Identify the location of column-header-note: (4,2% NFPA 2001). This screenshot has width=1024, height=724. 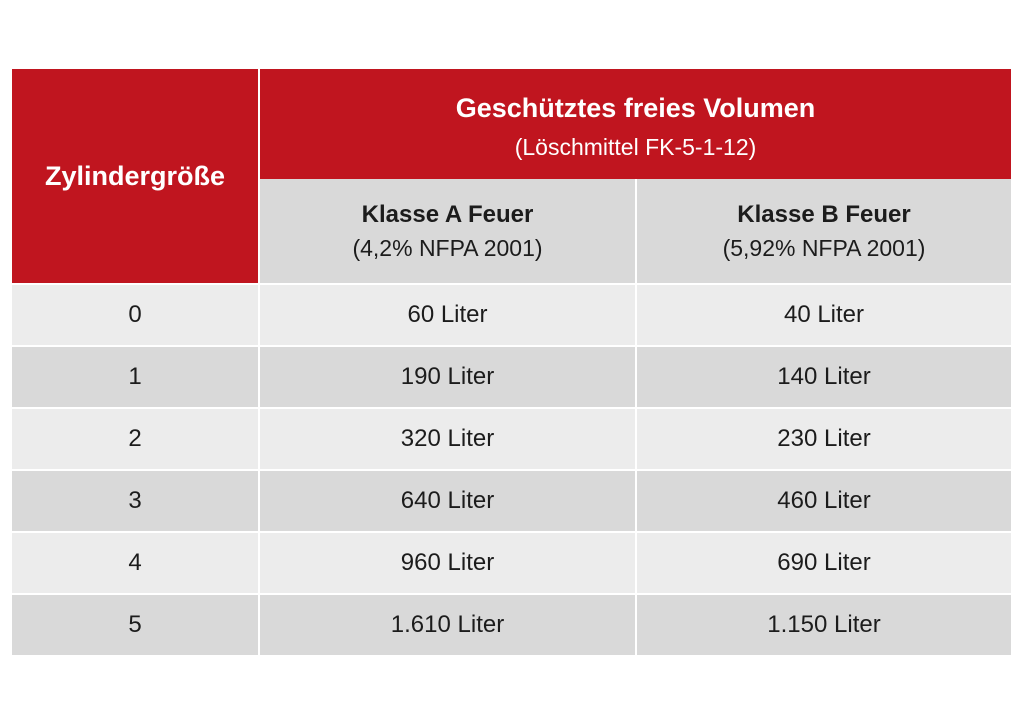
(447, 247).